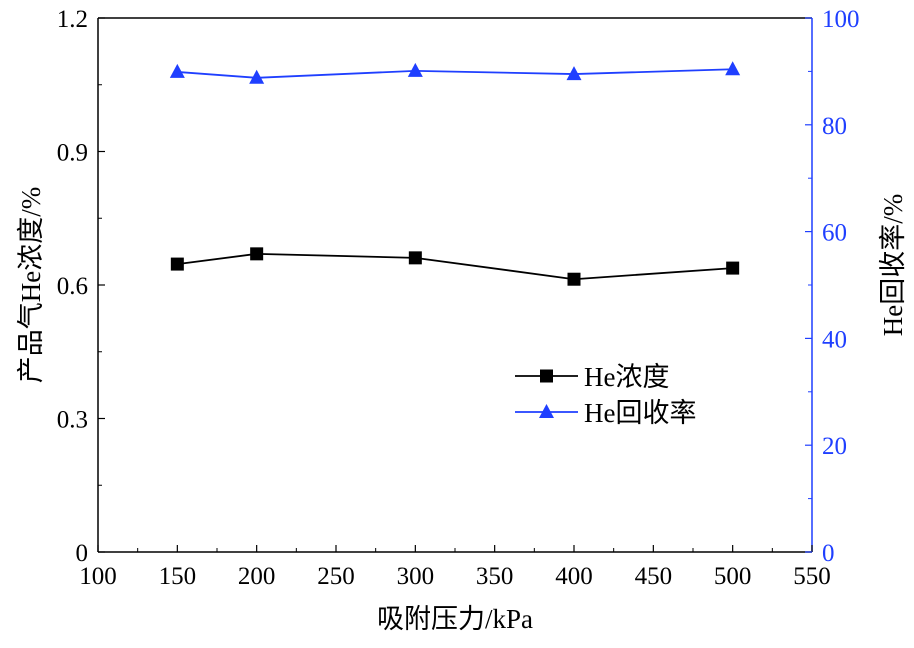  Describe the element at coordinates (82, 553) in the screenshot. I see `y-left-tick-label: 0` at that location.